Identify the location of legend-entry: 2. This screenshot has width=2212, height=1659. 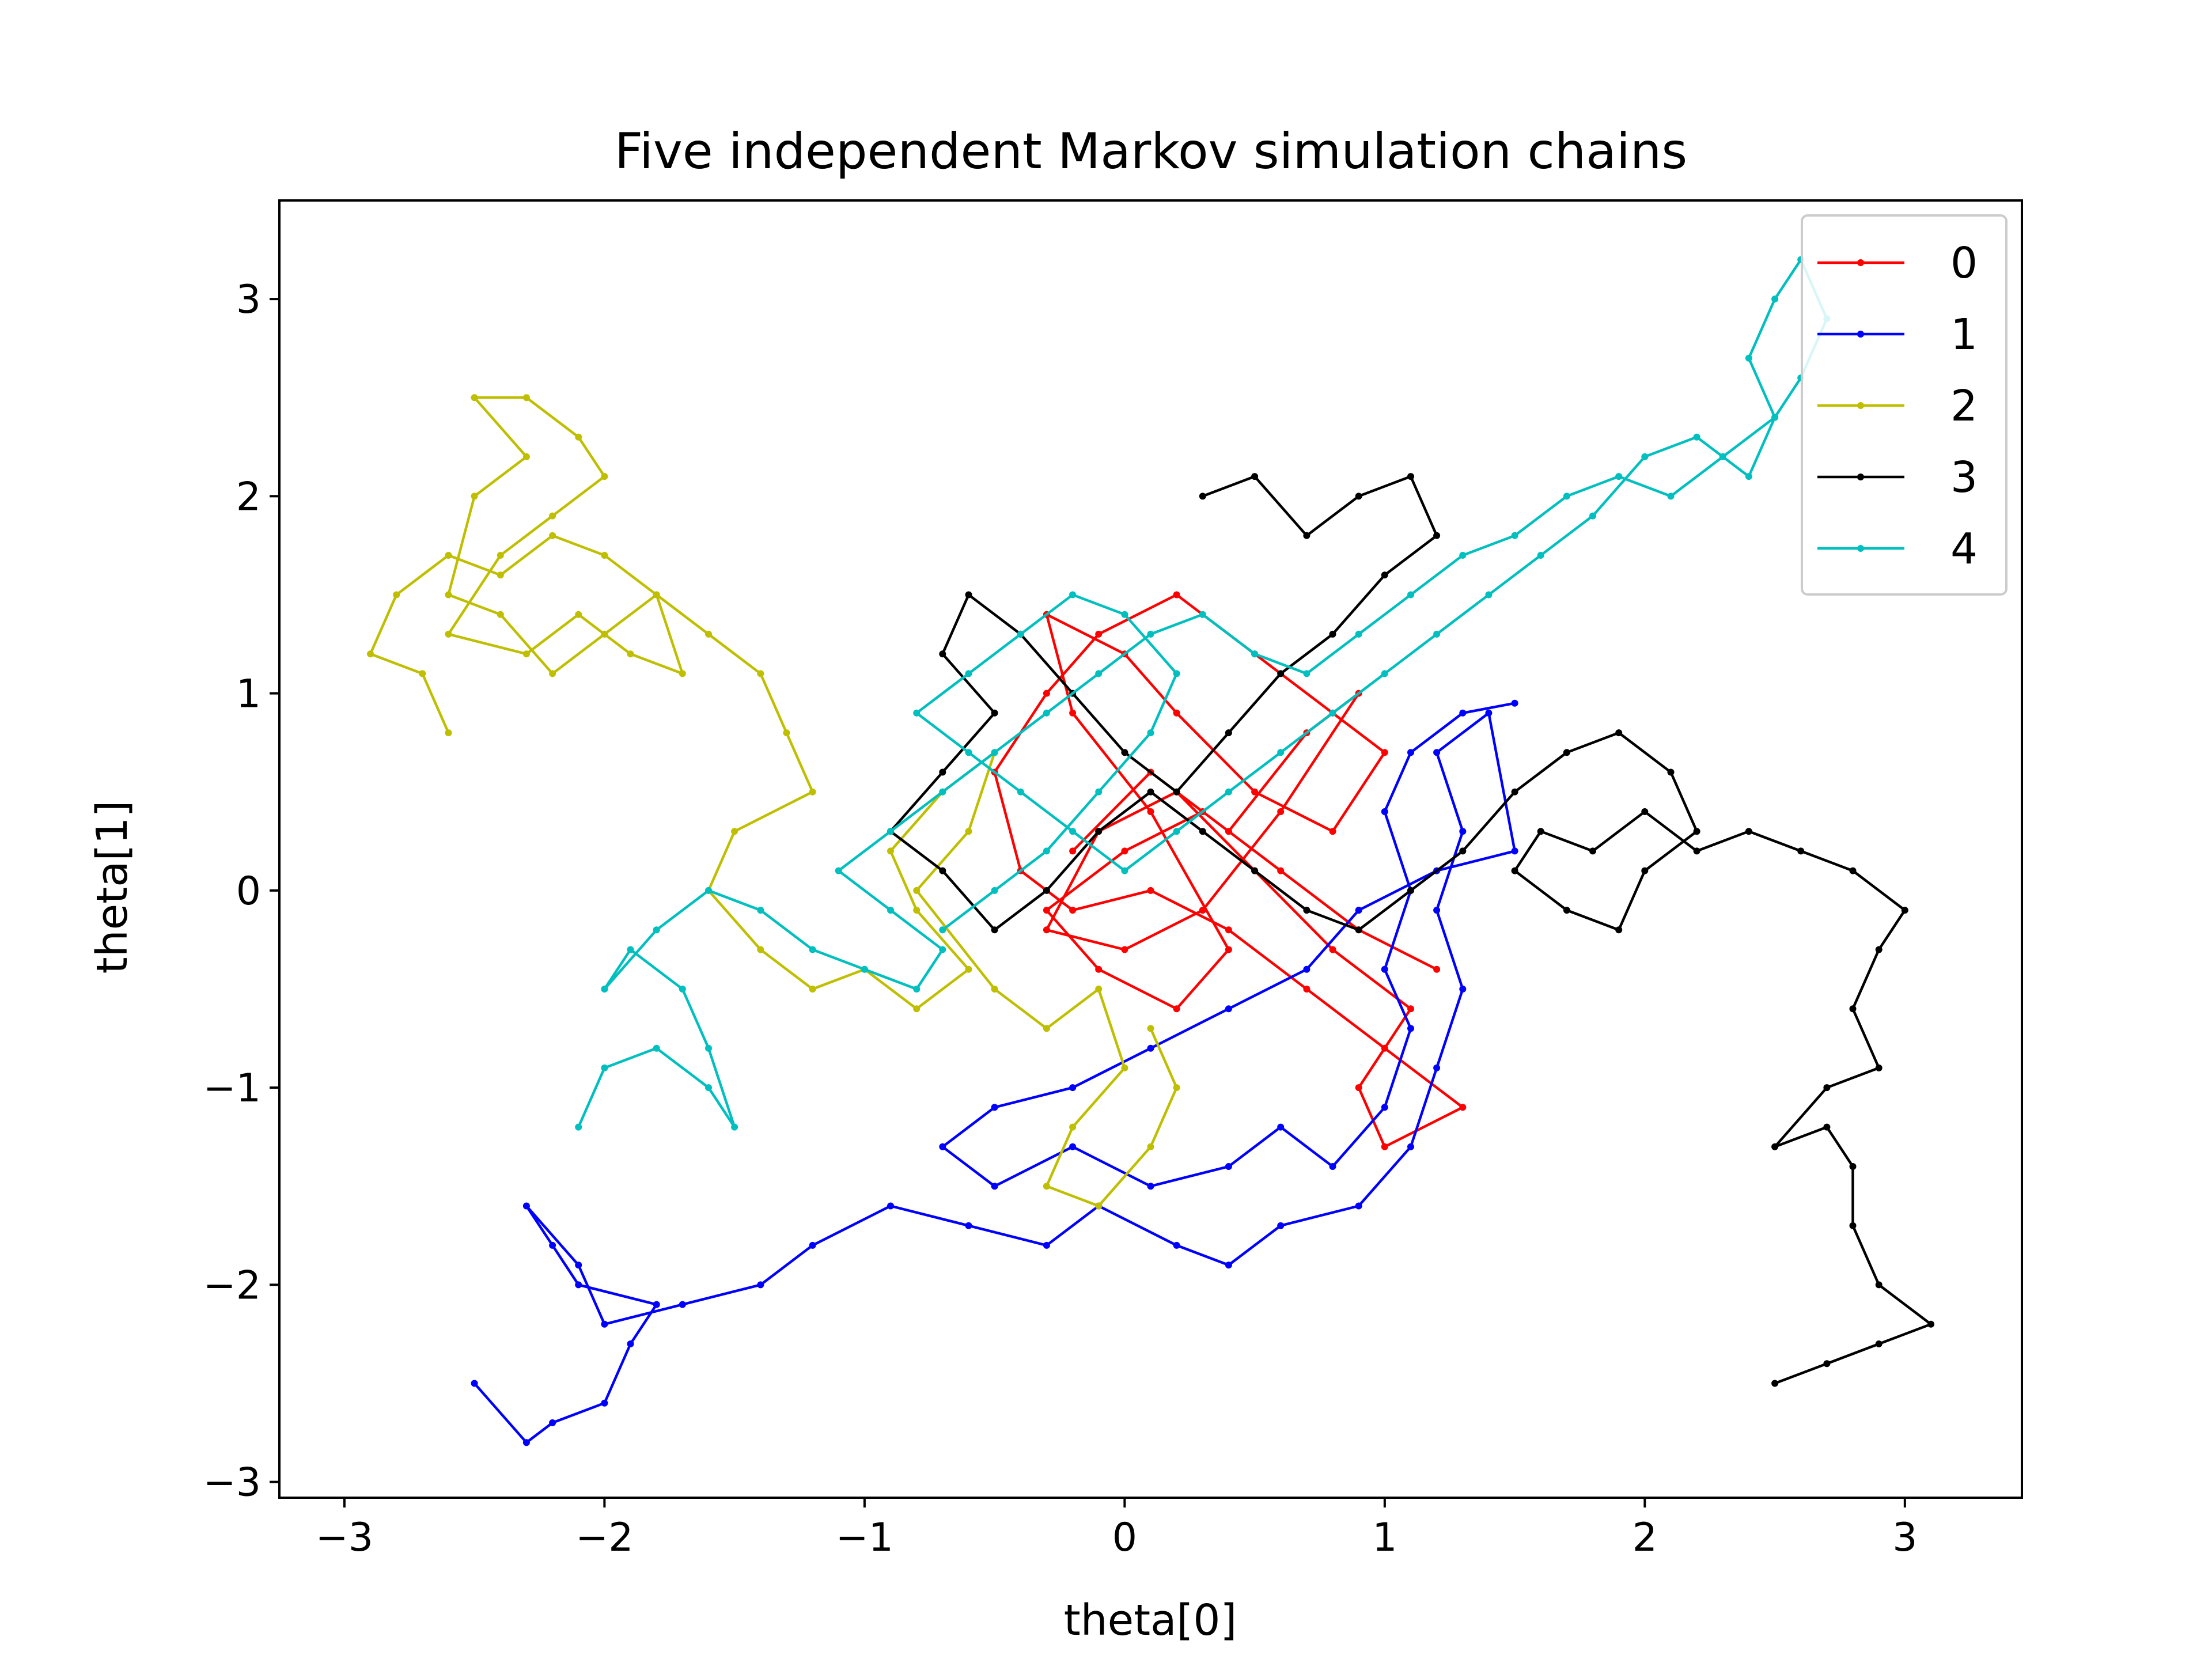
(1897, 406).